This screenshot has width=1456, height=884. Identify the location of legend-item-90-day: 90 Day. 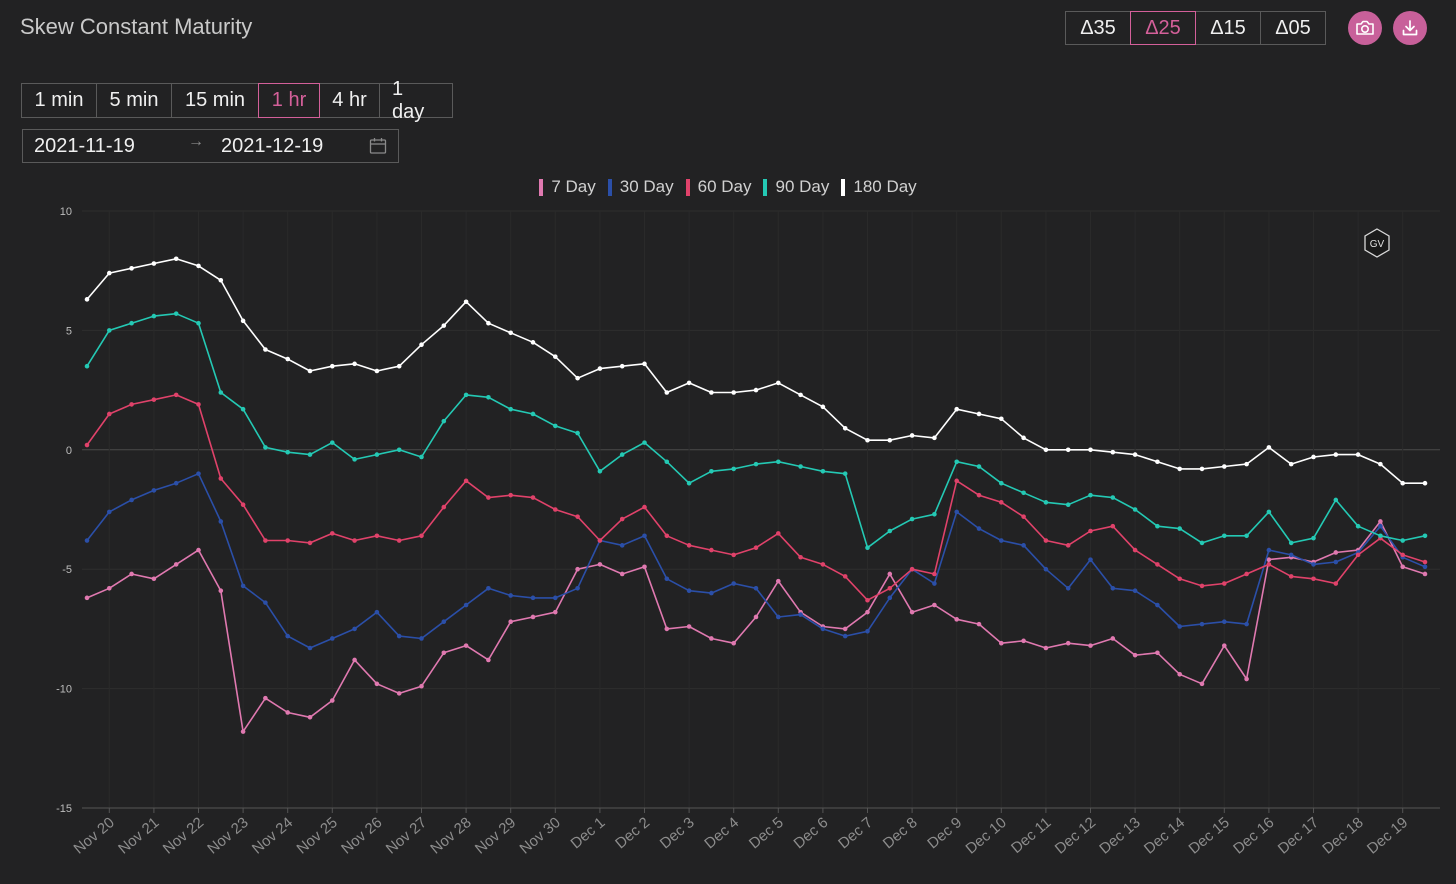
(796, 187).